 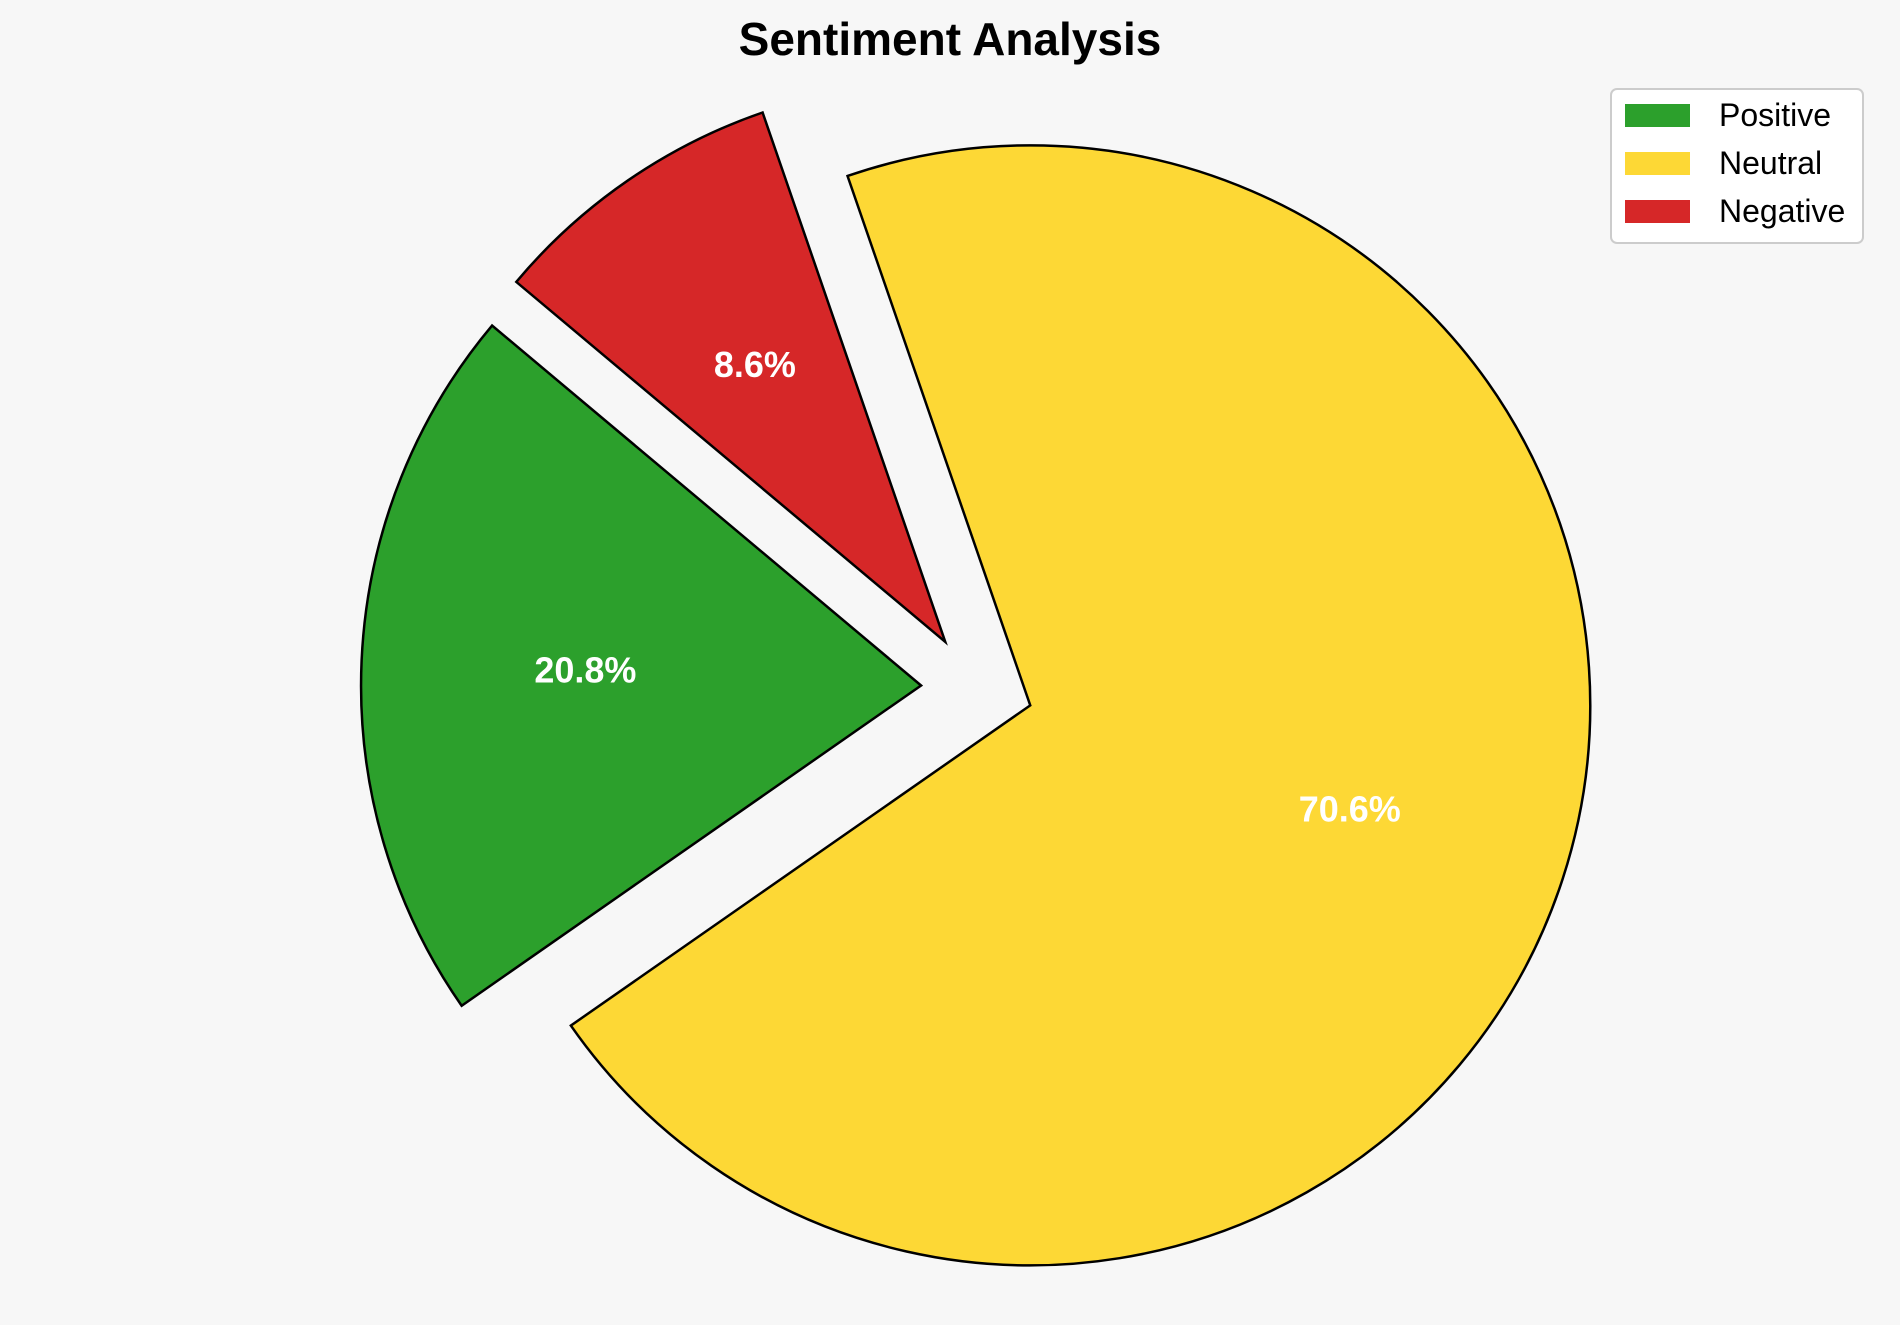 I want to click on legend-swatch-negative, so click(x=1657, y=211).